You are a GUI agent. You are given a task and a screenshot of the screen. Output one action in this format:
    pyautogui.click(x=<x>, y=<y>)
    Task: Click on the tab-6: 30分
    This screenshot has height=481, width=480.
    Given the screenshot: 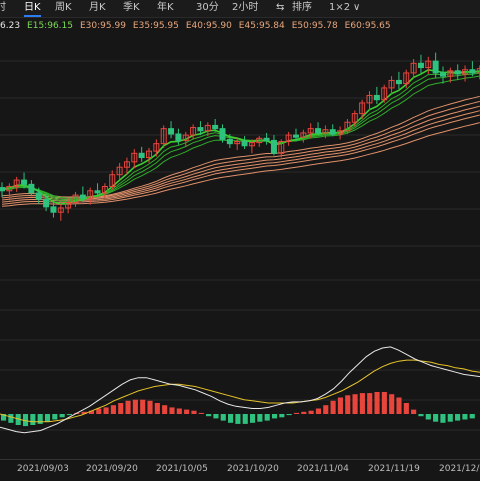 What is the action you would take?
    pyautogui.click(x=207, y=7)
    